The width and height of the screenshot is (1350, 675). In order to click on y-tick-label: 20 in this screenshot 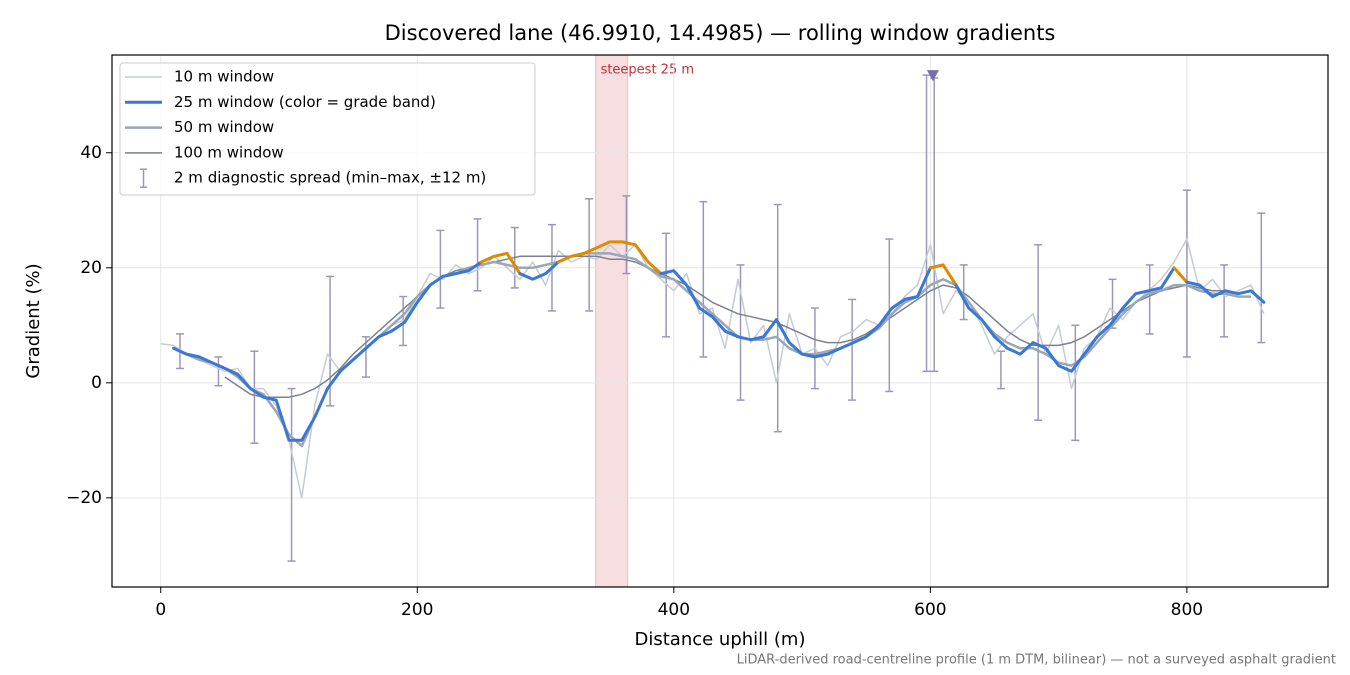, I will do `click(91, 268)`.